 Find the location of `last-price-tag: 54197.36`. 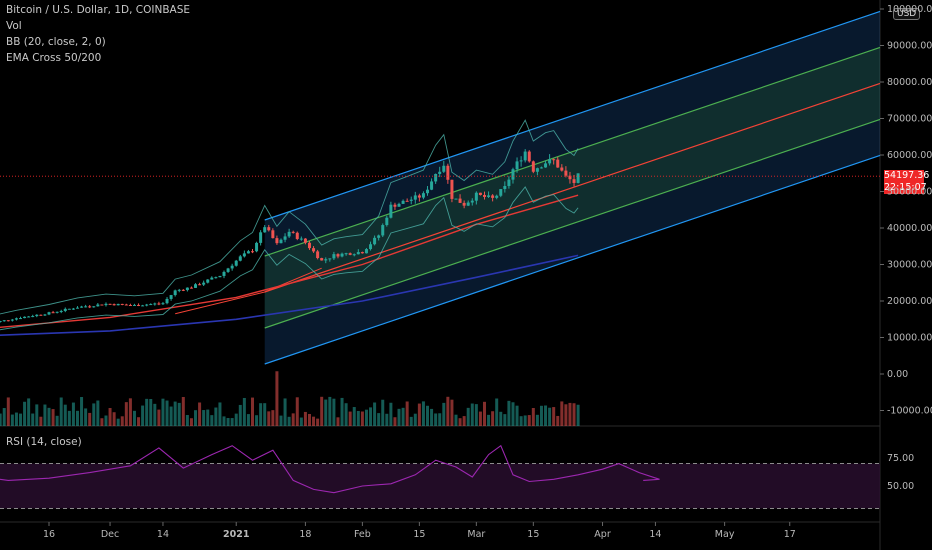

last-price-tag: 54197.36 is located at coordinates (907, 176).